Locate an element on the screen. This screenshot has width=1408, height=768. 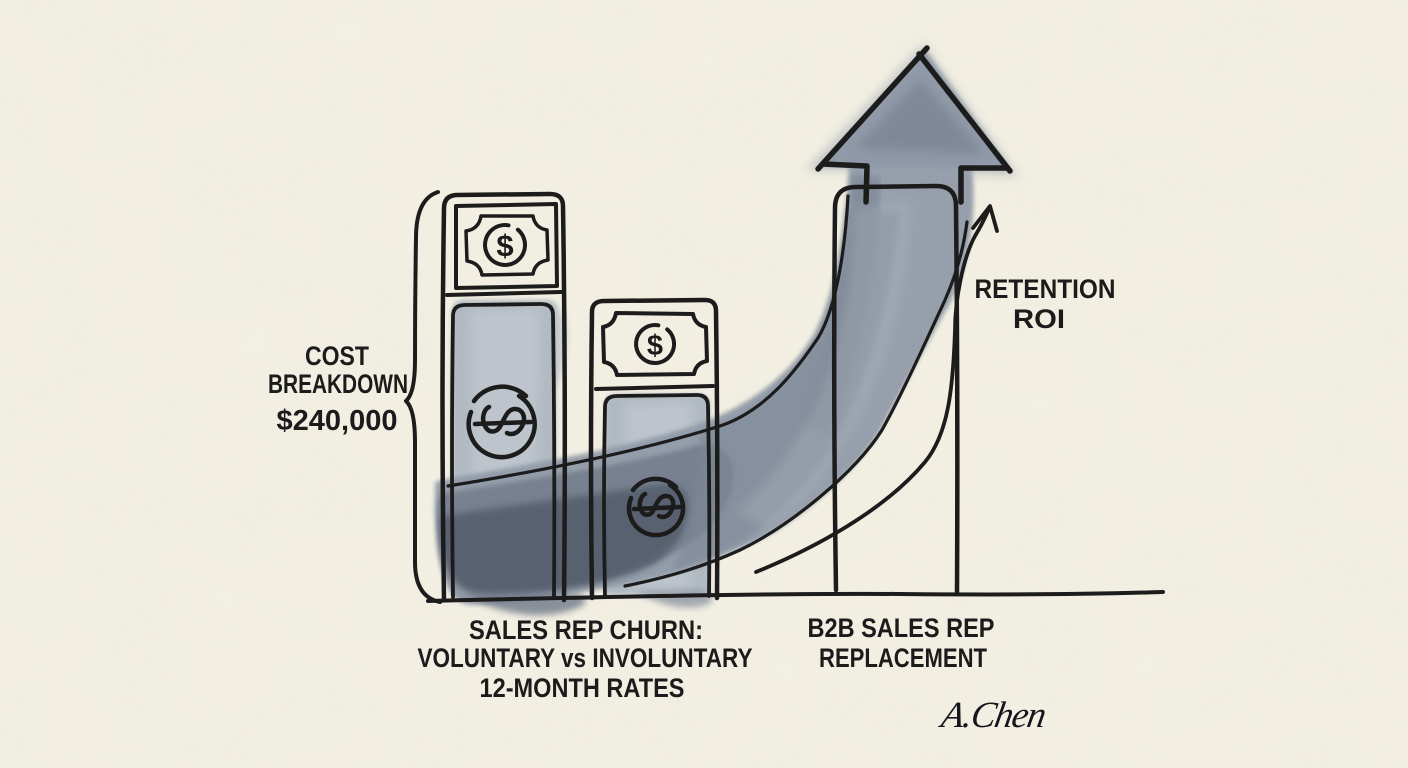
svg-text: SALES REP CHURN: is located at coordinates (586, 630).